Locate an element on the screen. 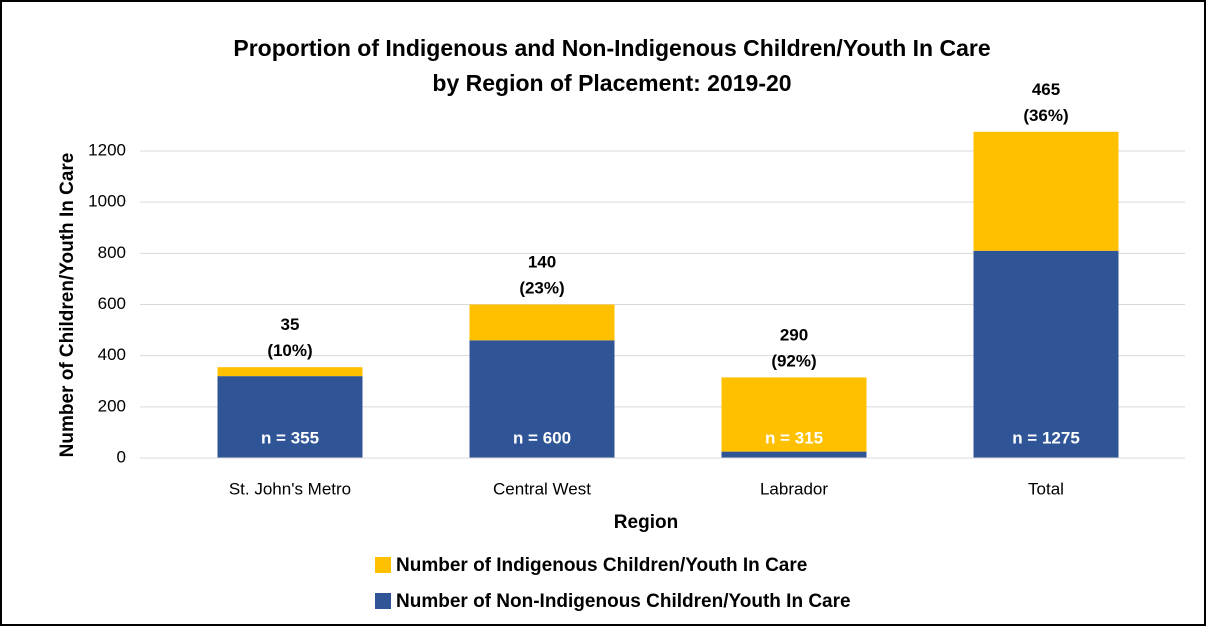  y-tick-label: 400 is located at coordinates (112, 354).